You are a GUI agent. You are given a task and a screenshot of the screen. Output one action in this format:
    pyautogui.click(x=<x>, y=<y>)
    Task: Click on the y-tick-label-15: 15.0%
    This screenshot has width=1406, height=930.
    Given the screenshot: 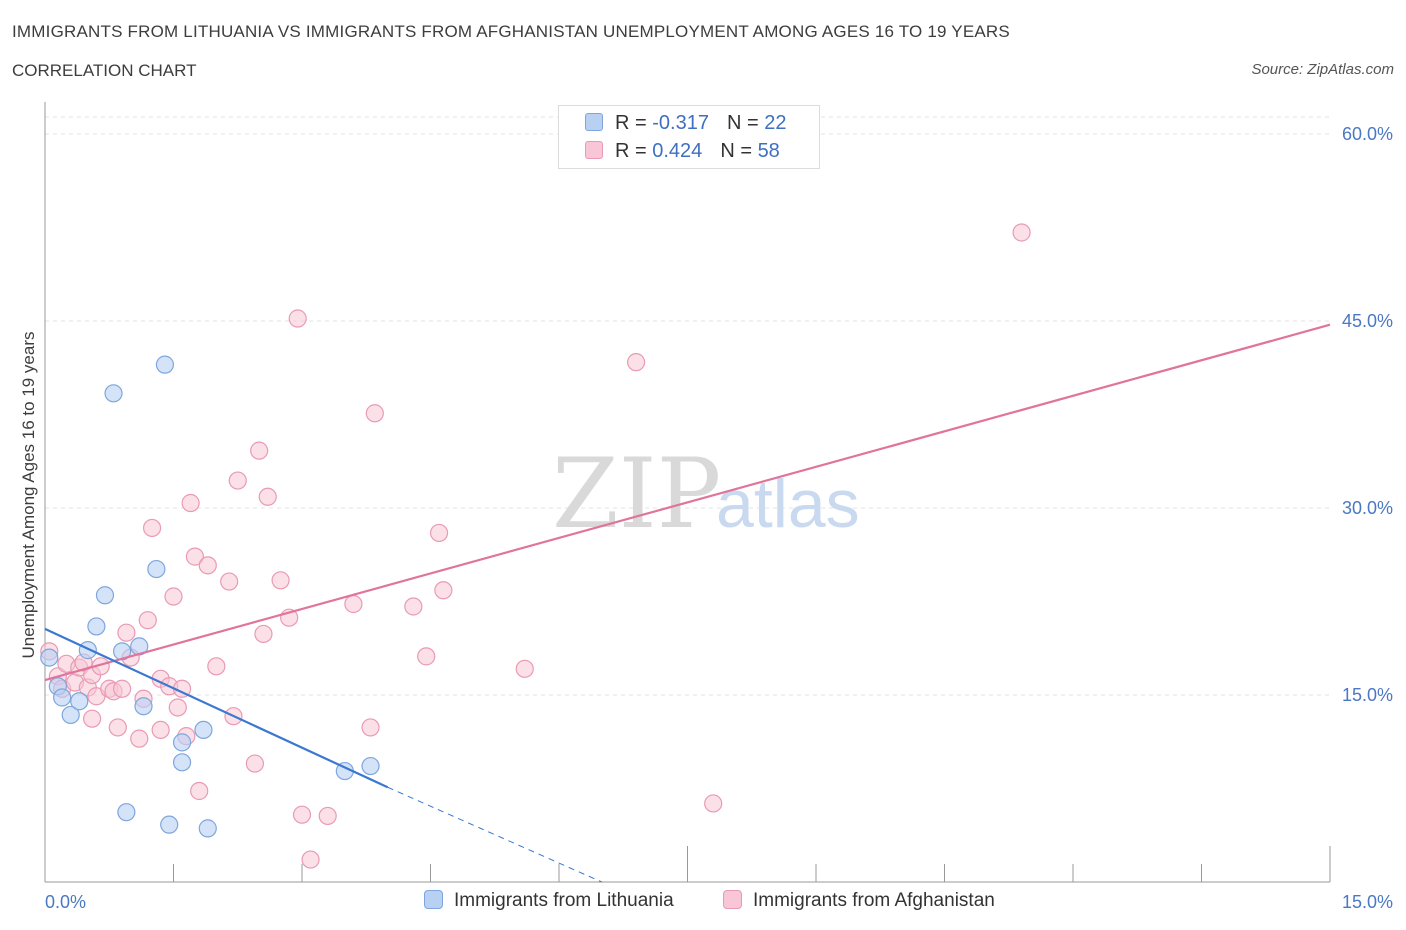 What is the action you would take?
    pyautogui.click(x=1367, y=695)
    